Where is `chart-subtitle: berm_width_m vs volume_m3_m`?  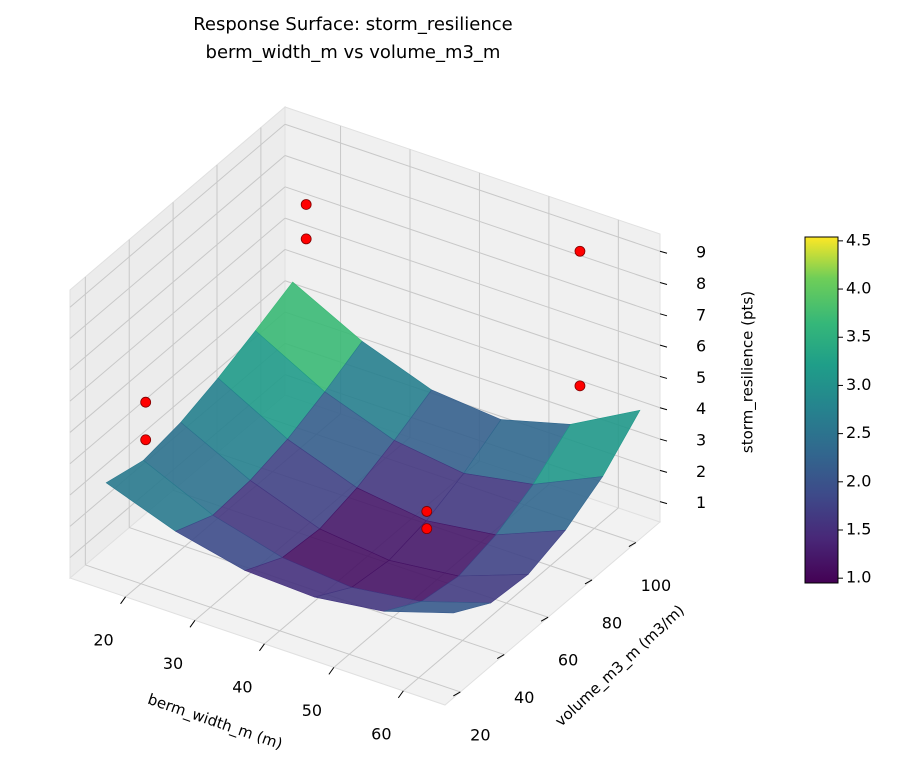
chart-subtitle: berm_width_m vs volume_m3_m is located at coordinates (353, 52).